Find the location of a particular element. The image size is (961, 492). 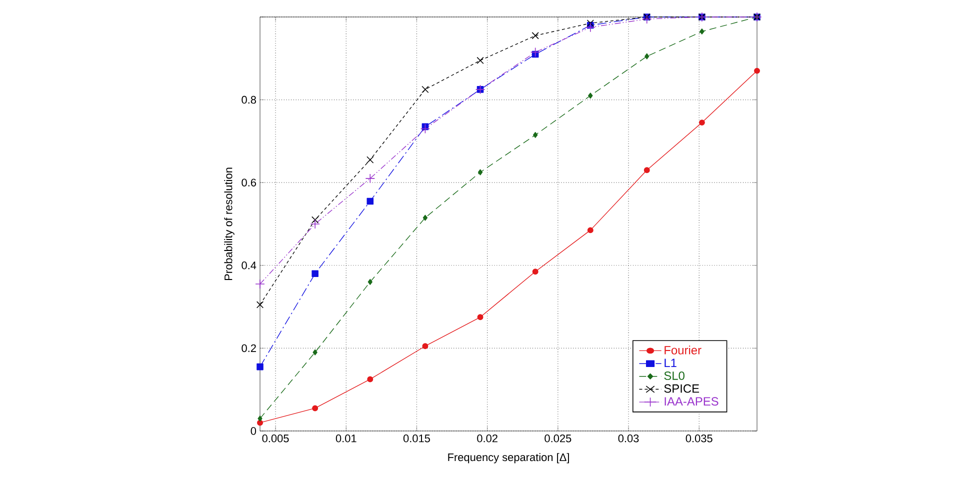

y-tick-label: 0.8 is located at coordinates (249, 100).